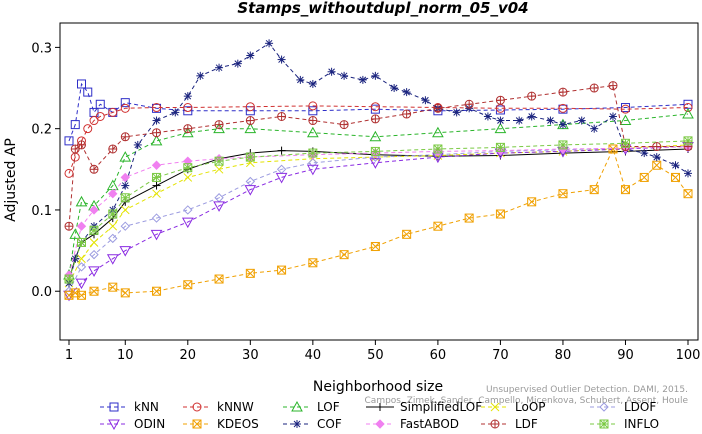 The height and width of the screenshot is (434, 702). I want to click on legend-label-fastabod: FastABOD, so click(429, 424).